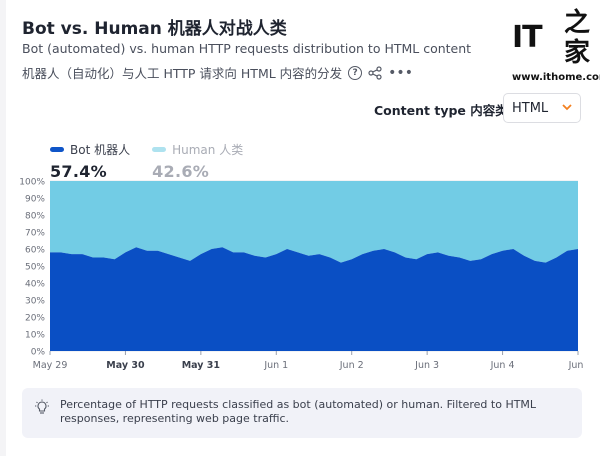 This screenshot has width=600, height=456. What do you see at coordinates (351, 365) in the screenshot?
I see `x-tick-label: Jun 2` at bounding box center [351, 365].